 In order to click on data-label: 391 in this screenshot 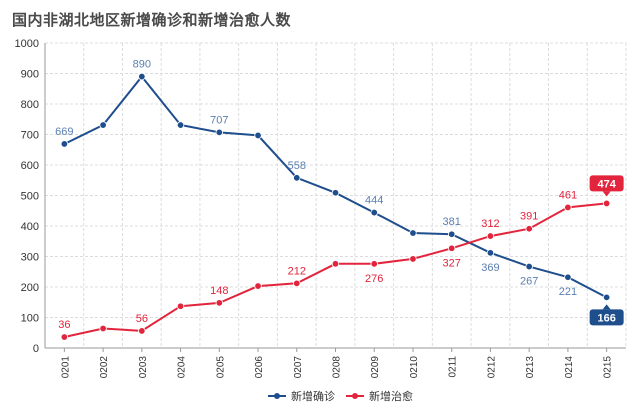, I will do `click(529, 217)`.